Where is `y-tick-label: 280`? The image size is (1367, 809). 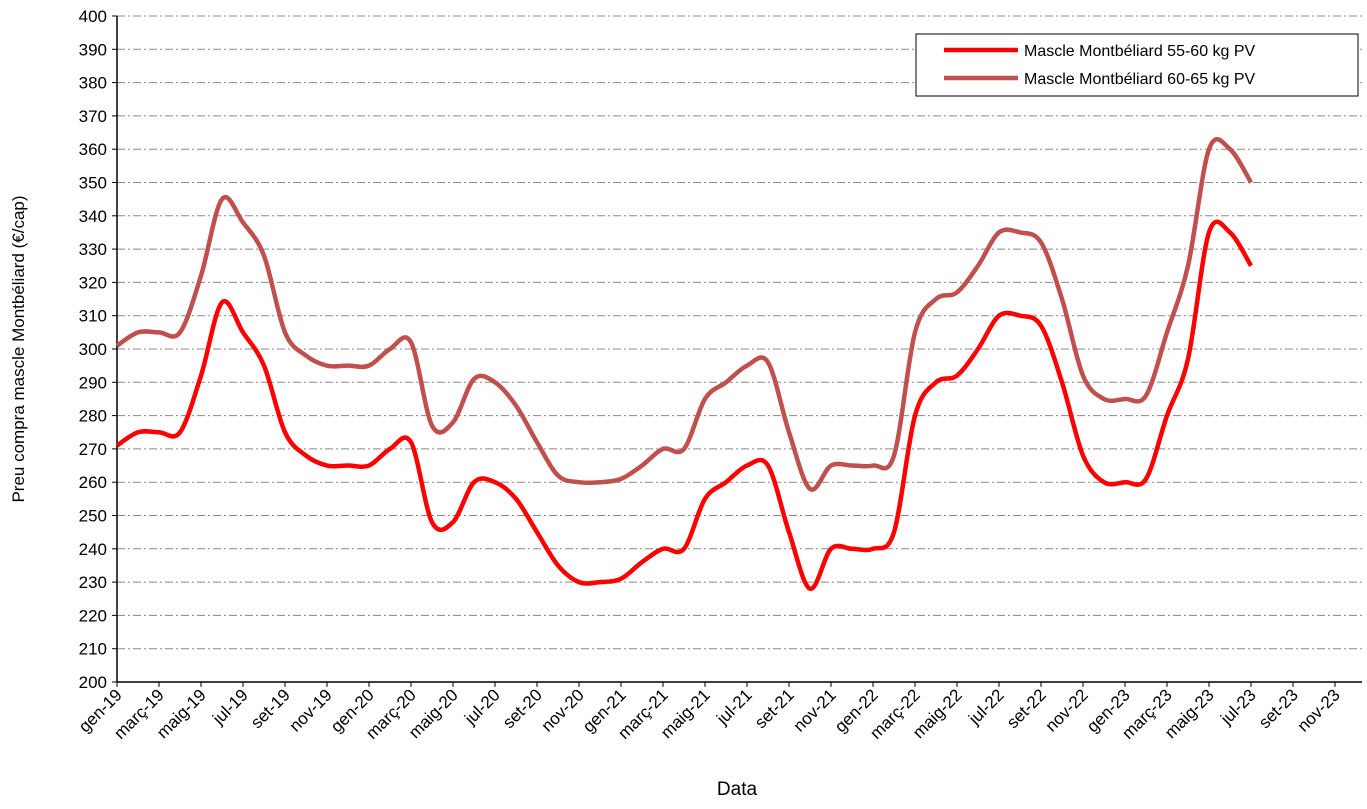
y-tick-label: 280 is located at coordinates (93, 416).